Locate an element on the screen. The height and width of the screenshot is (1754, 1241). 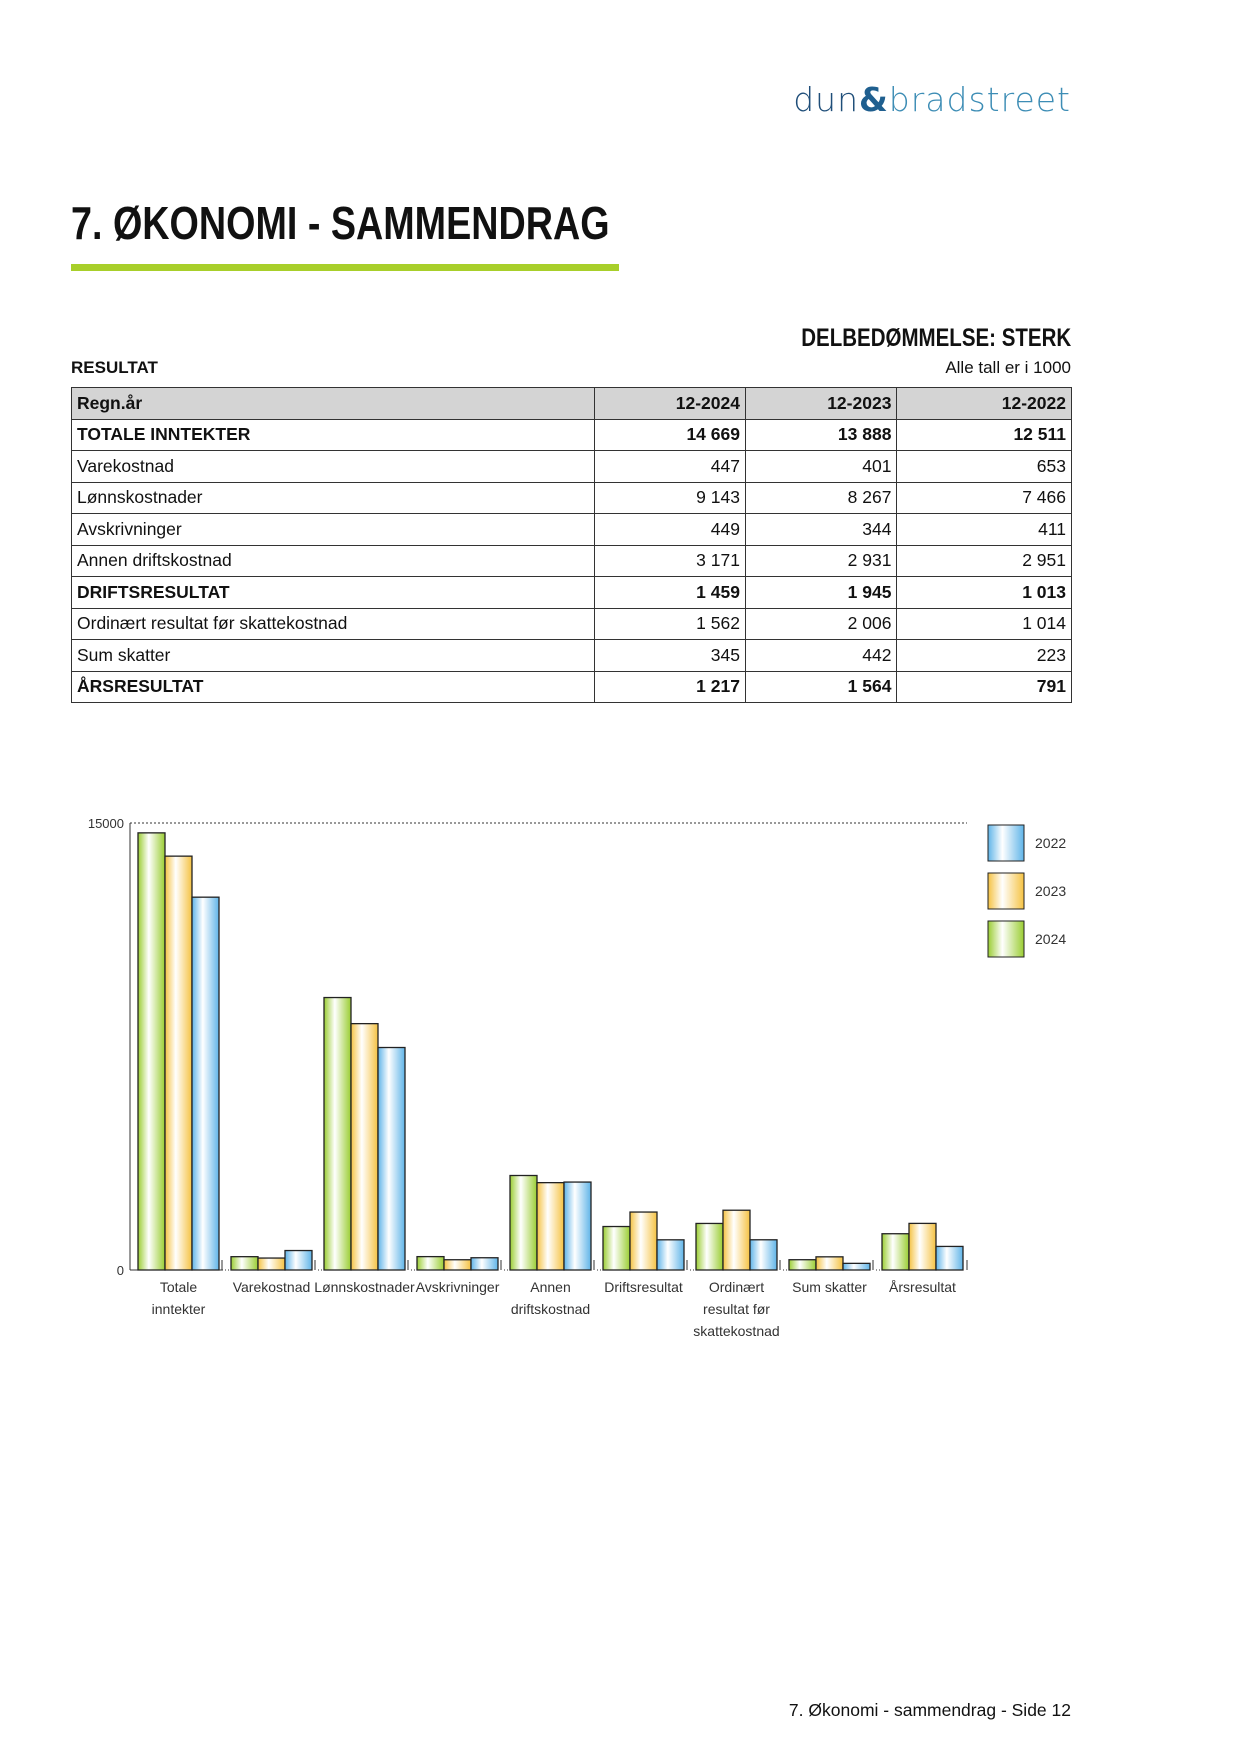
section-label: RESULTAT is located at coordinates (114, 367).